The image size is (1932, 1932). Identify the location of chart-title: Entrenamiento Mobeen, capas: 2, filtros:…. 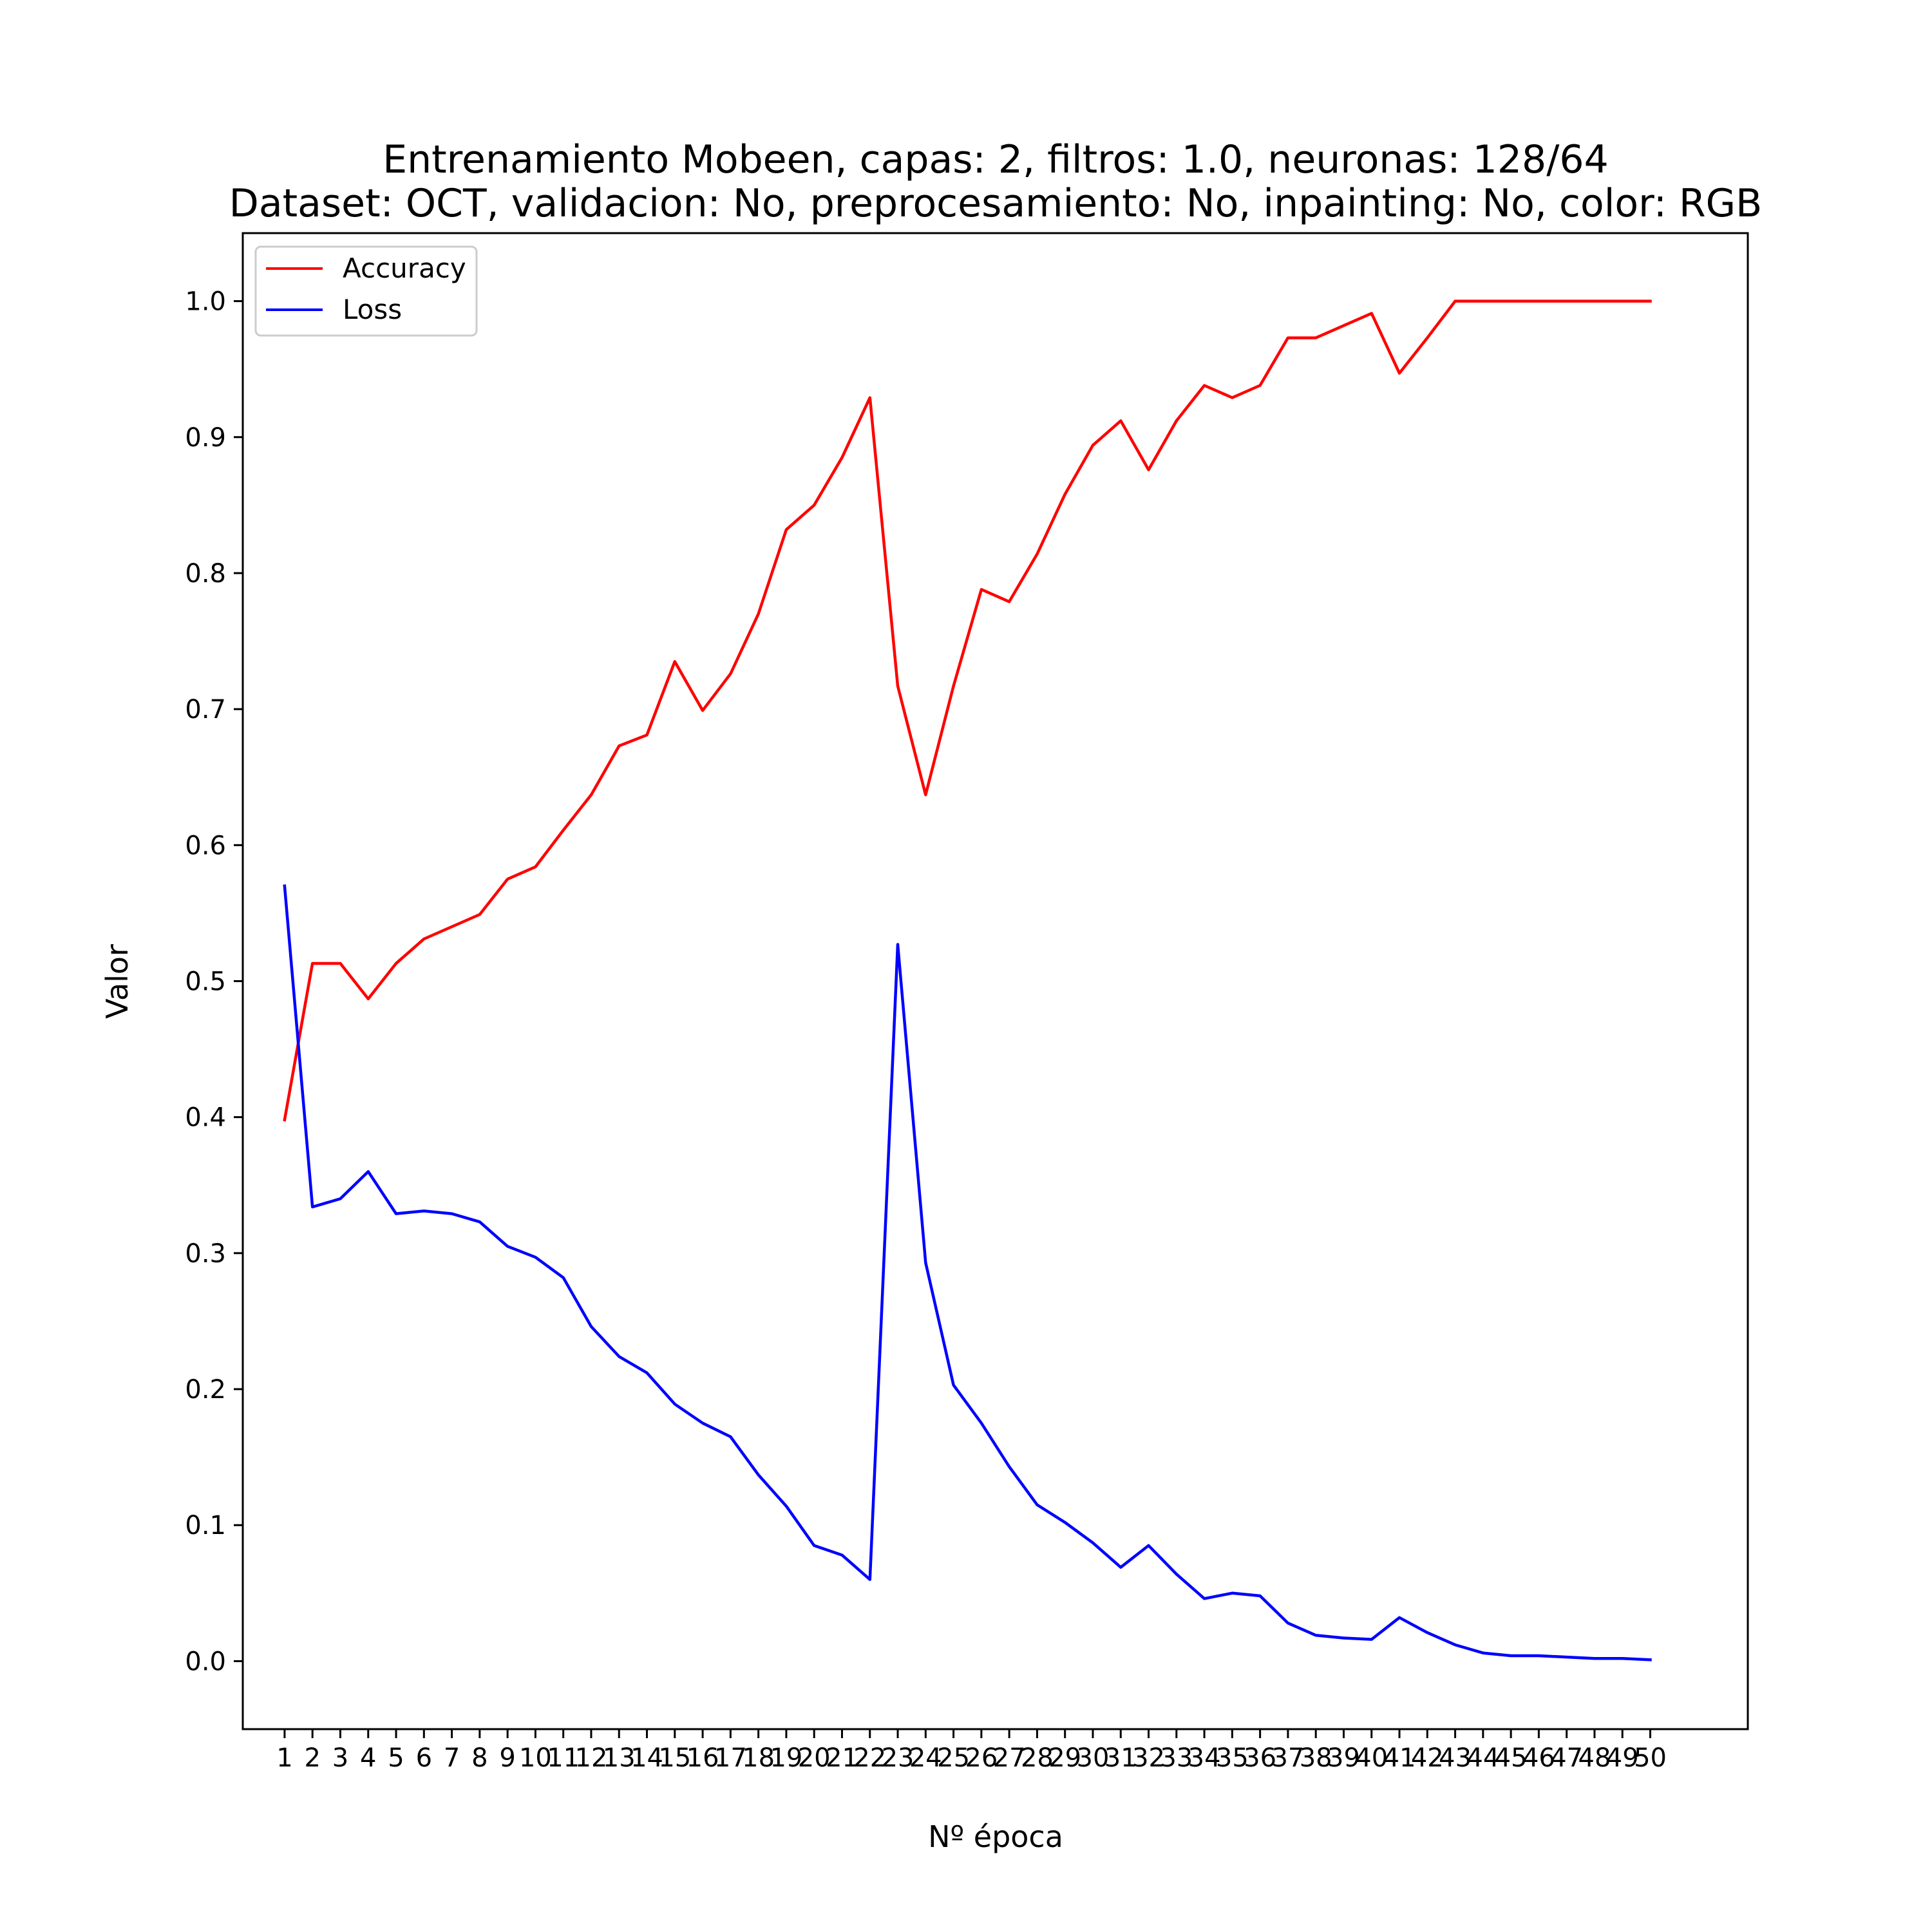
(996, 159).